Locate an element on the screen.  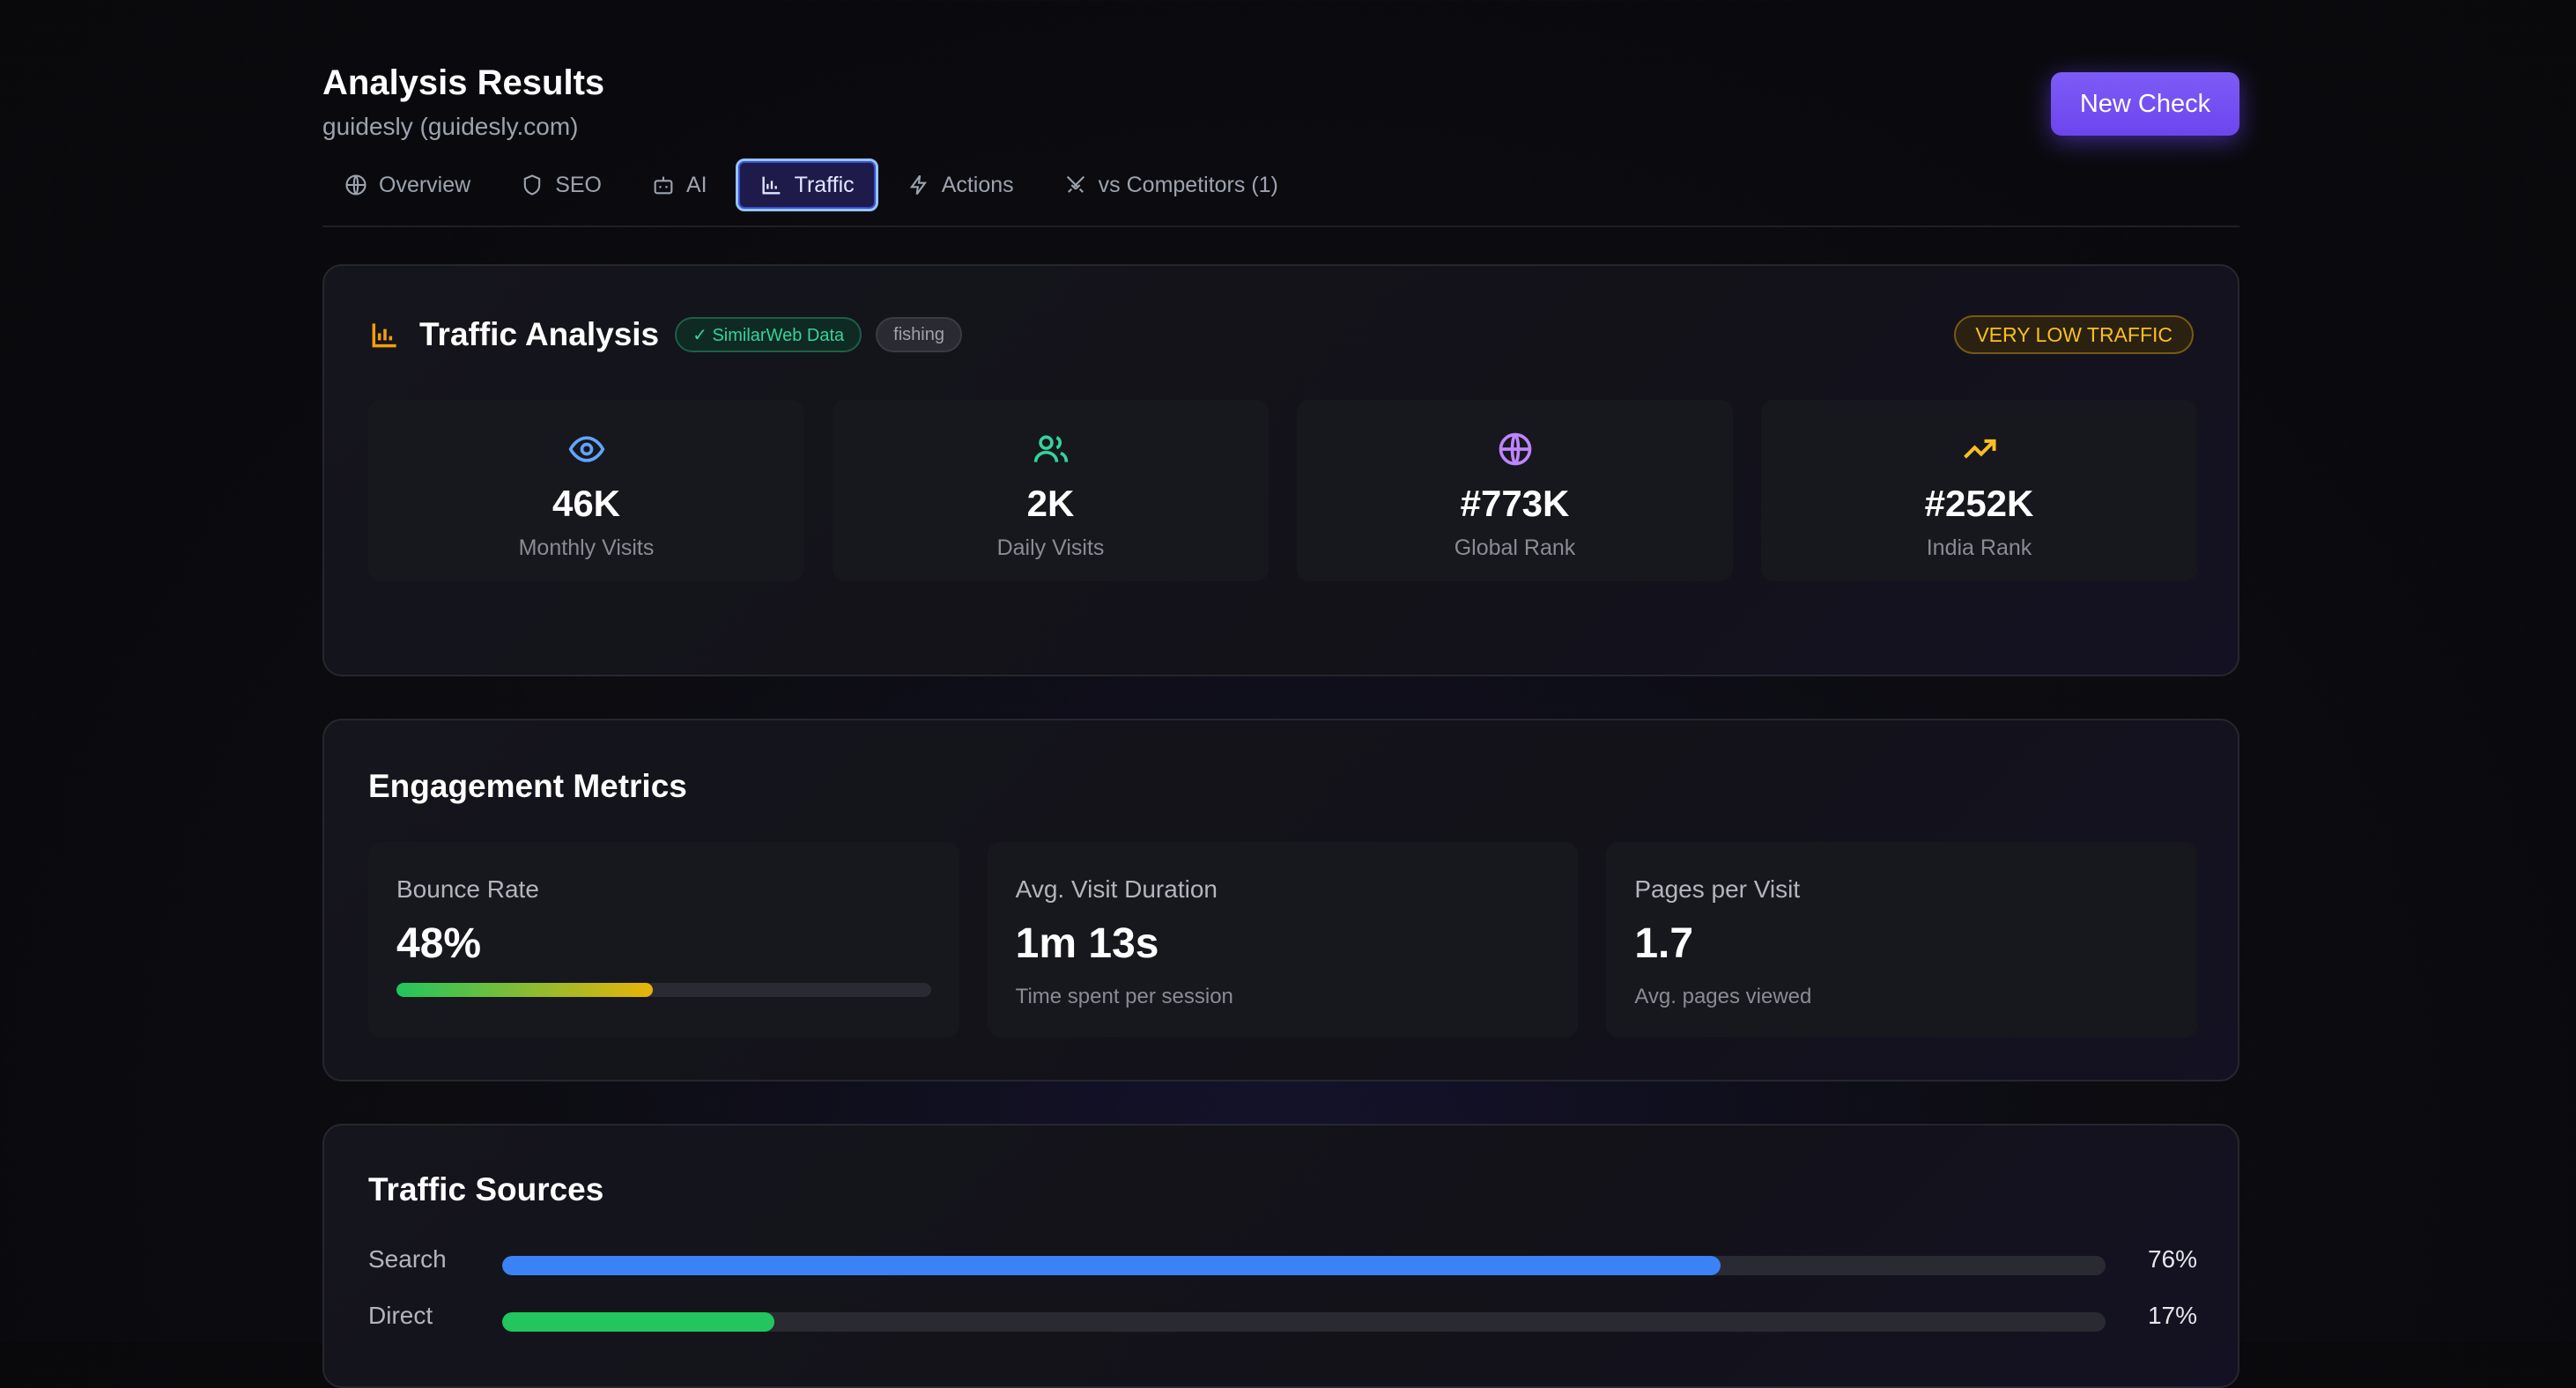
tab-ai: AI is located at coordinates (679, 185).